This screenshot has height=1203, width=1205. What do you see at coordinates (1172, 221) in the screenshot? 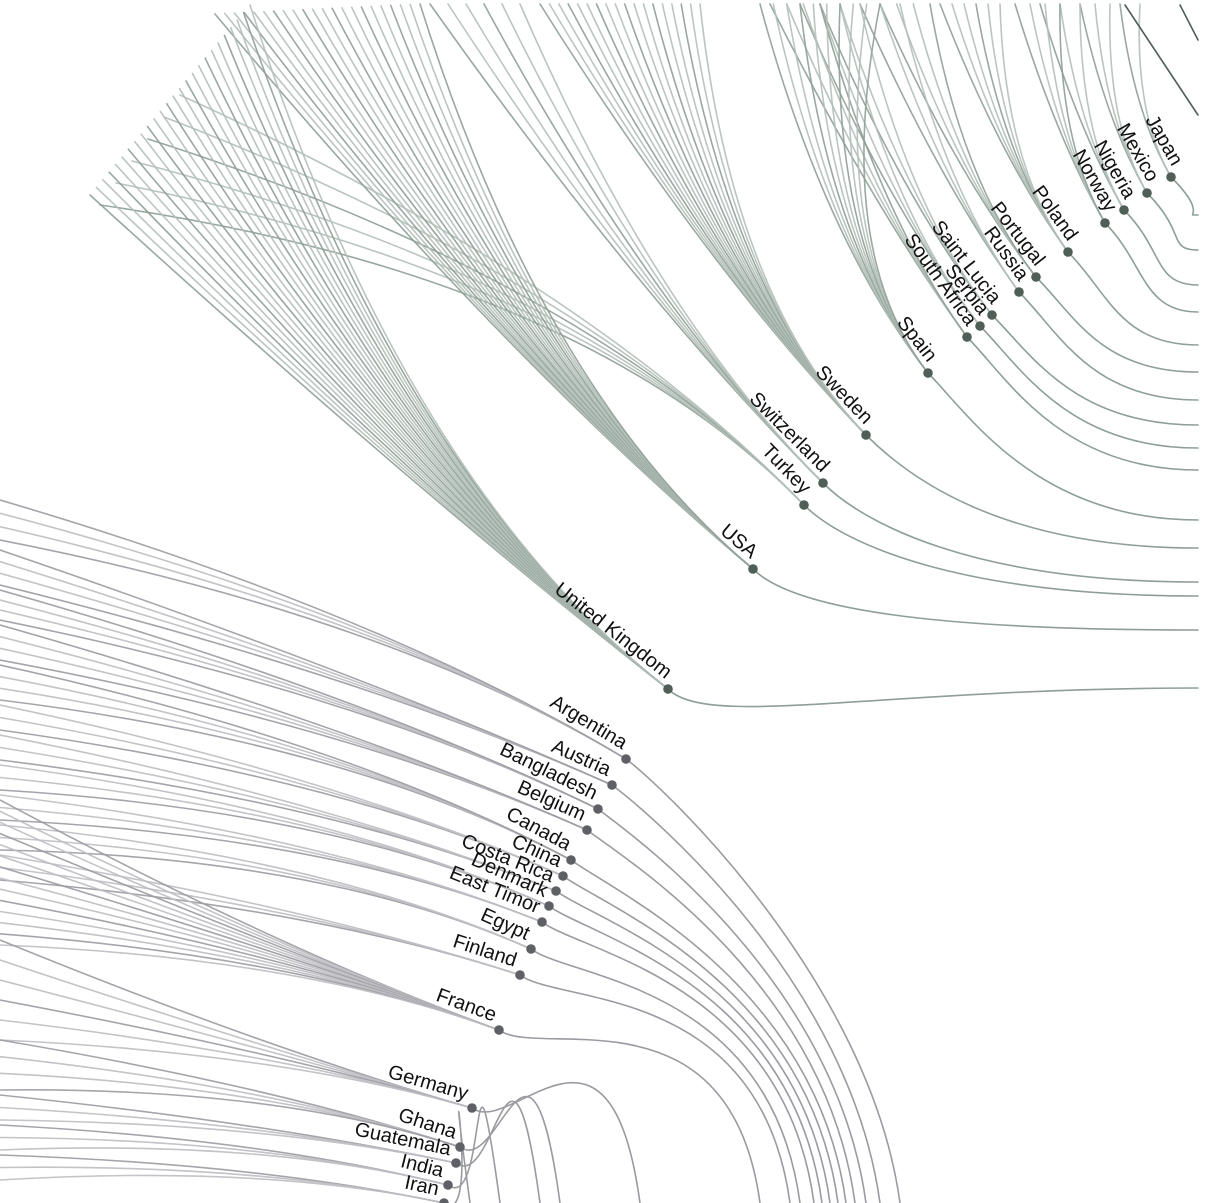
I see `tail-from-mexico` at bounding box center [1172, 221].